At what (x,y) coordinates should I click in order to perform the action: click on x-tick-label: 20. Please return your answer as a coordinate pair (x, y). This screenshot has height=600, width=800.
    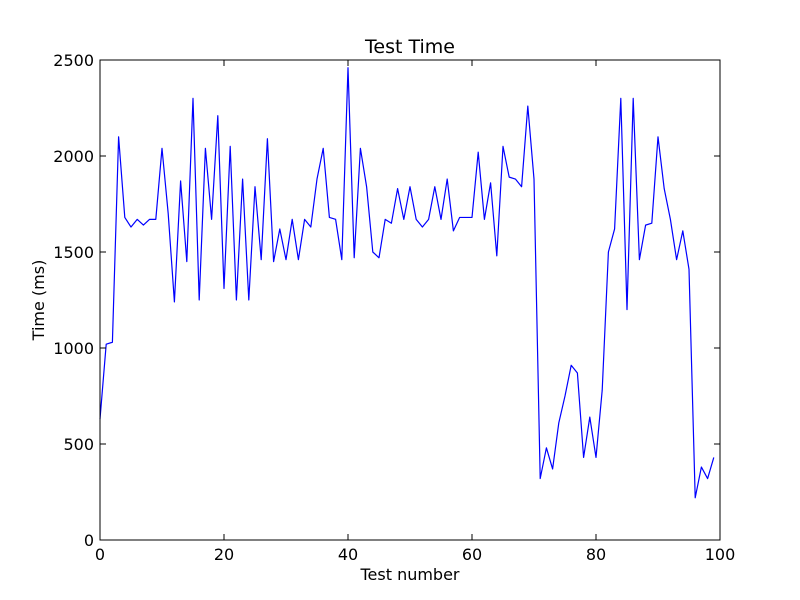
    Looking at the image, I should click on (224, 554).